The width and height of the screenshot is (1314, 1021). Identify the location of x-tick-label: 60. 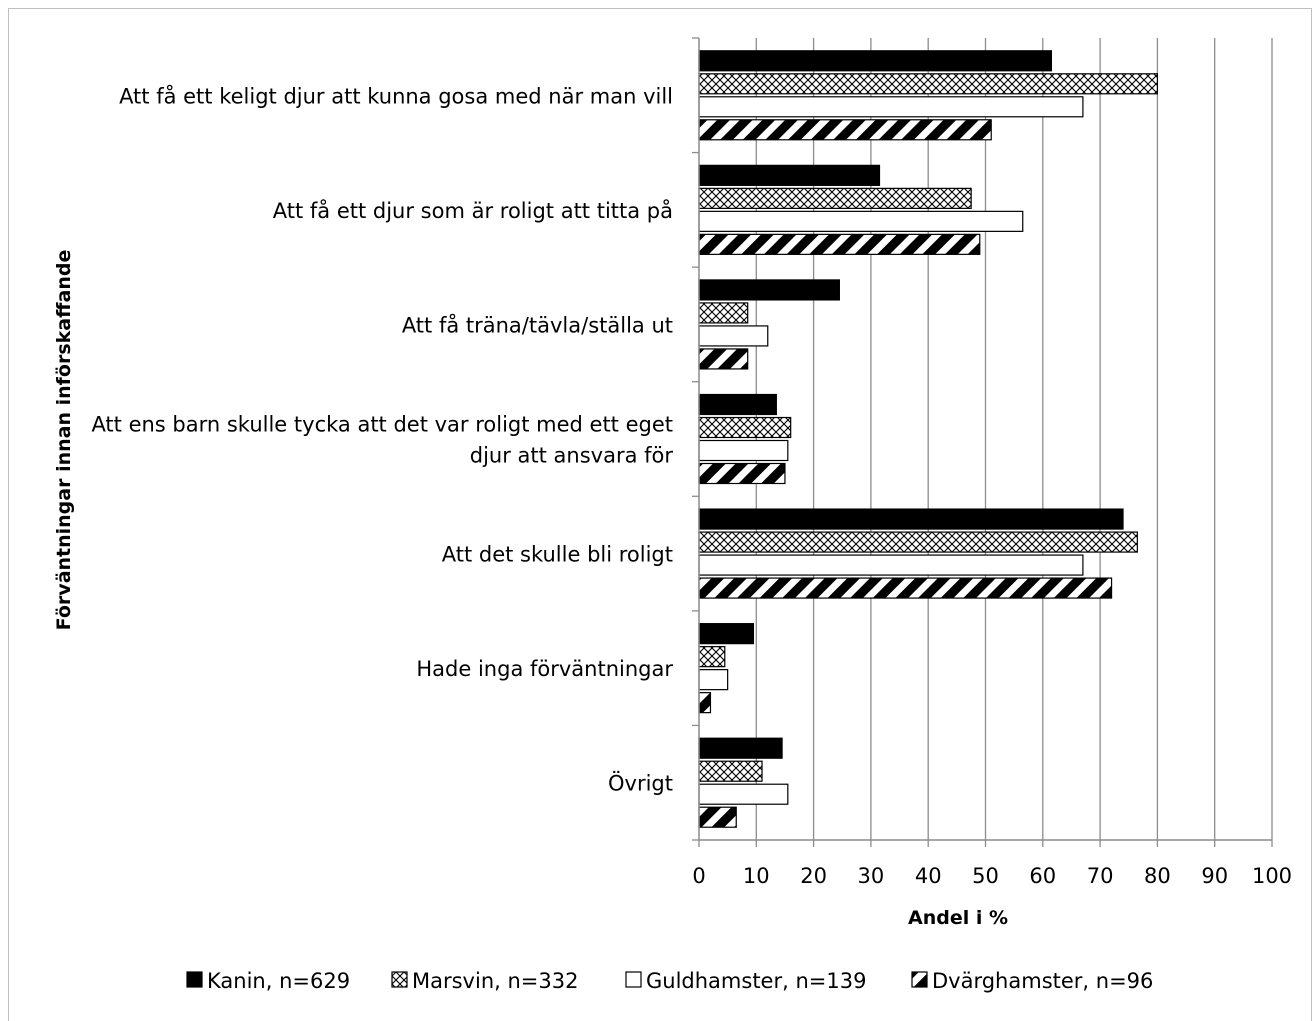
(1042, 876).